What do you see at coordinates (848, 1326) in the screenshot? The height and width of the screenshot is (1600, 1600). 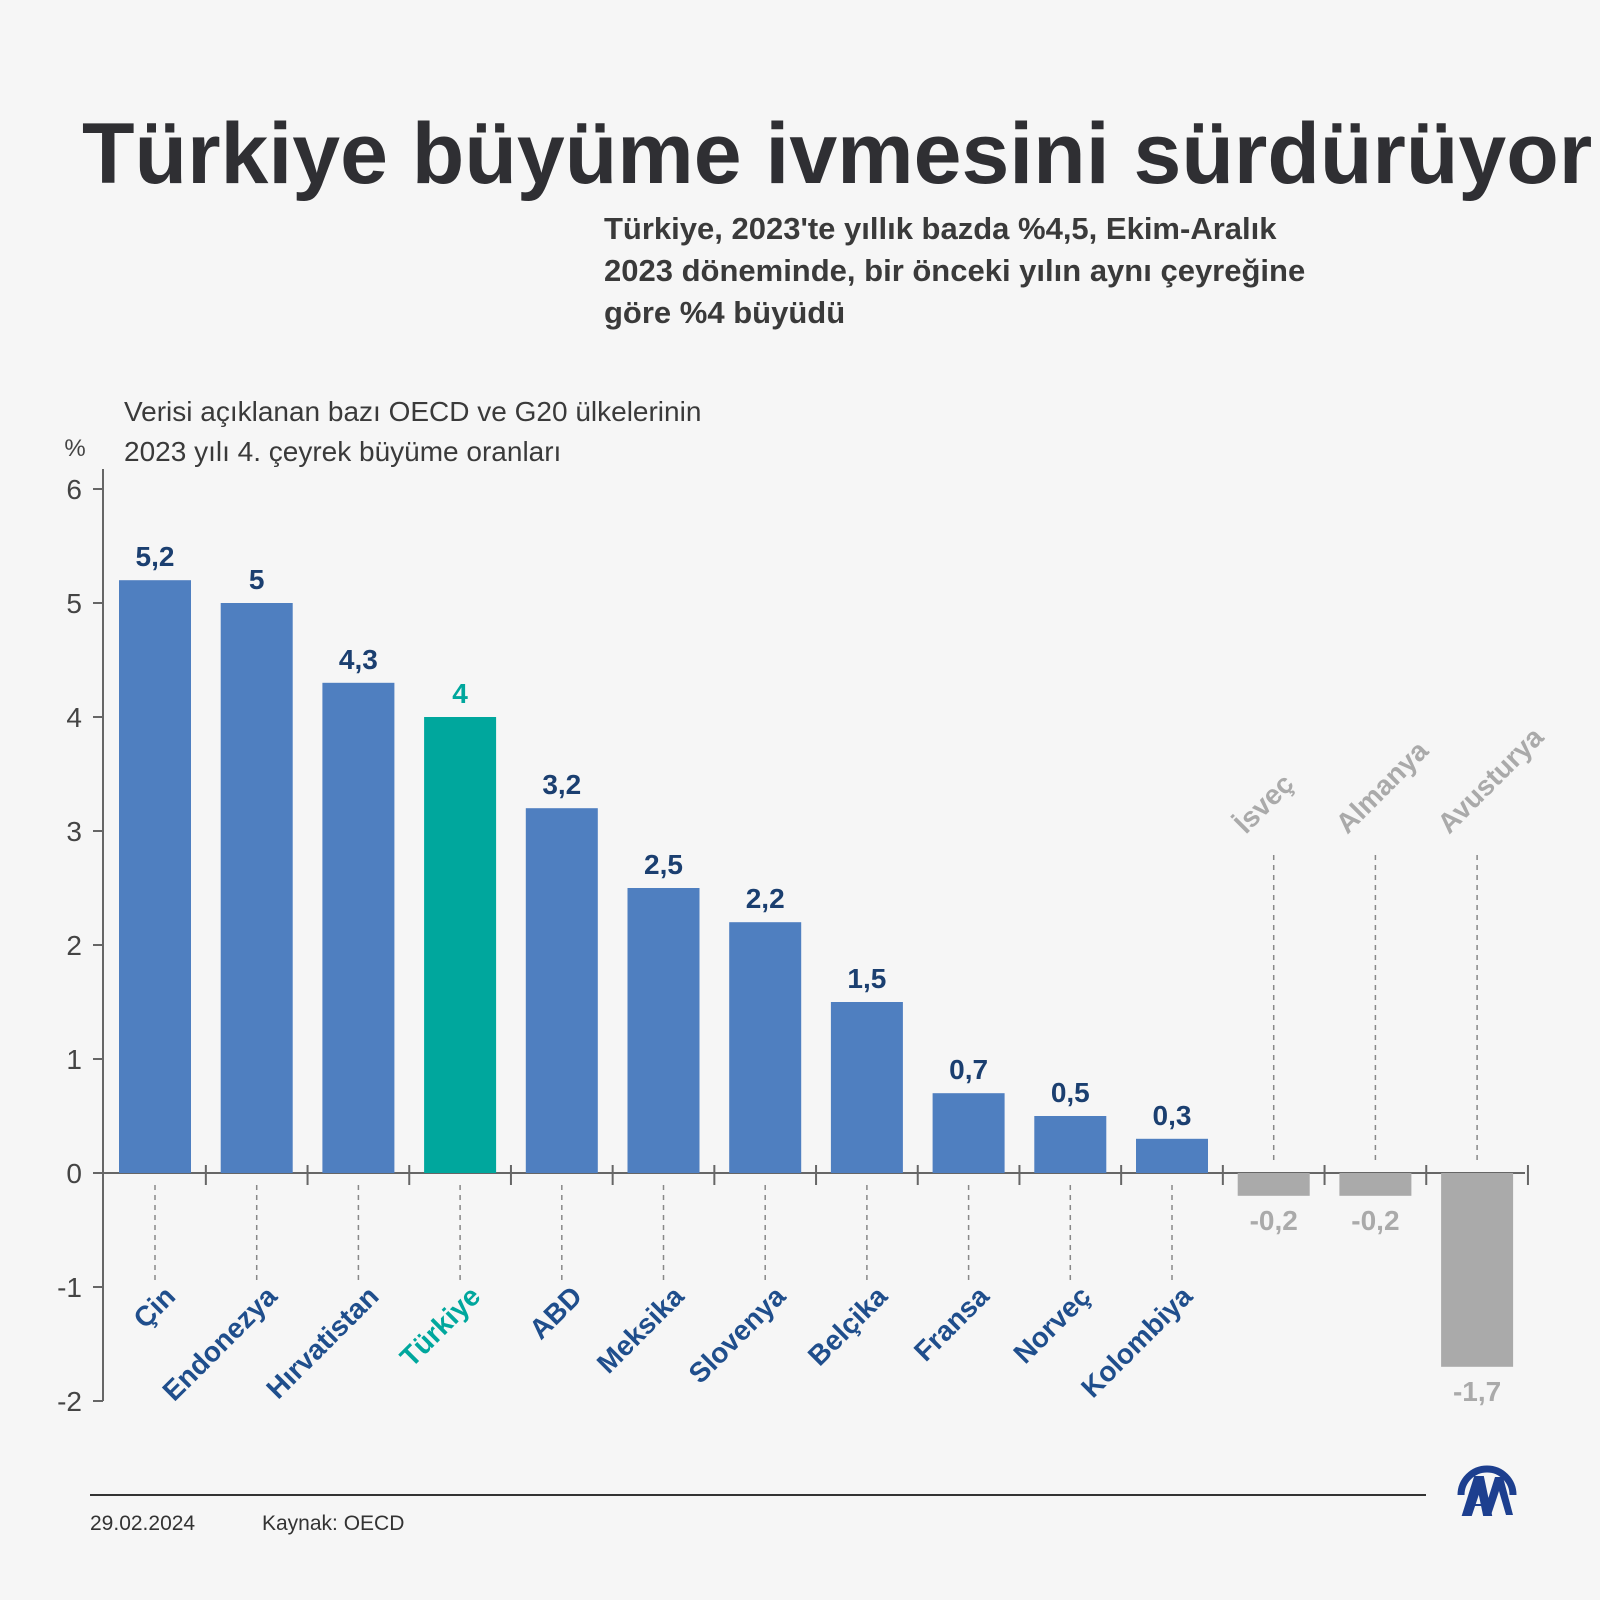 I see `category-label: Belçika` at bounding box center [848, 1326].